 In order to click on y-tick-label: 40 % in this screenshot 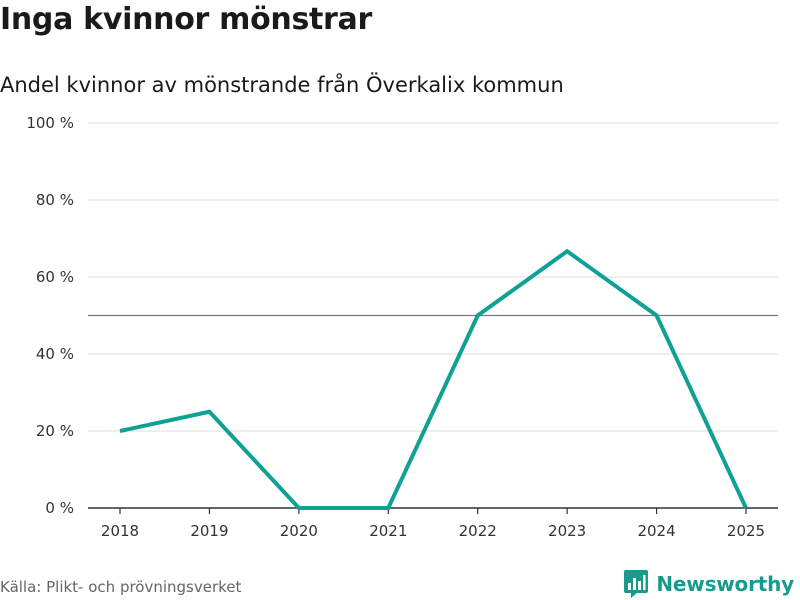, I will do `click(55, 354)`.